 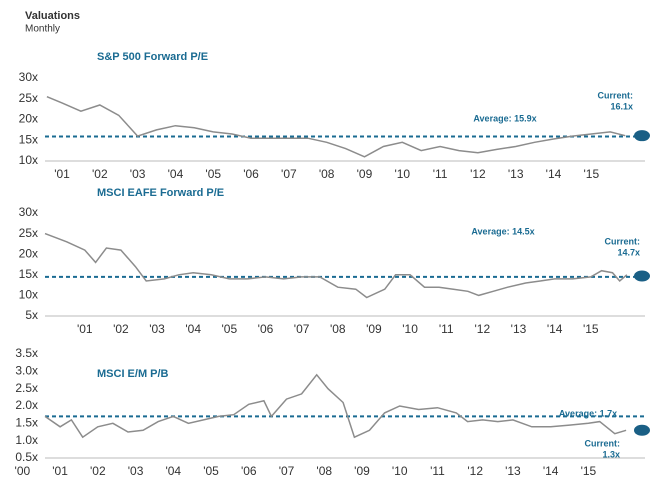 I want to click on x-tick-label: '00, so click(x=23, y=471).